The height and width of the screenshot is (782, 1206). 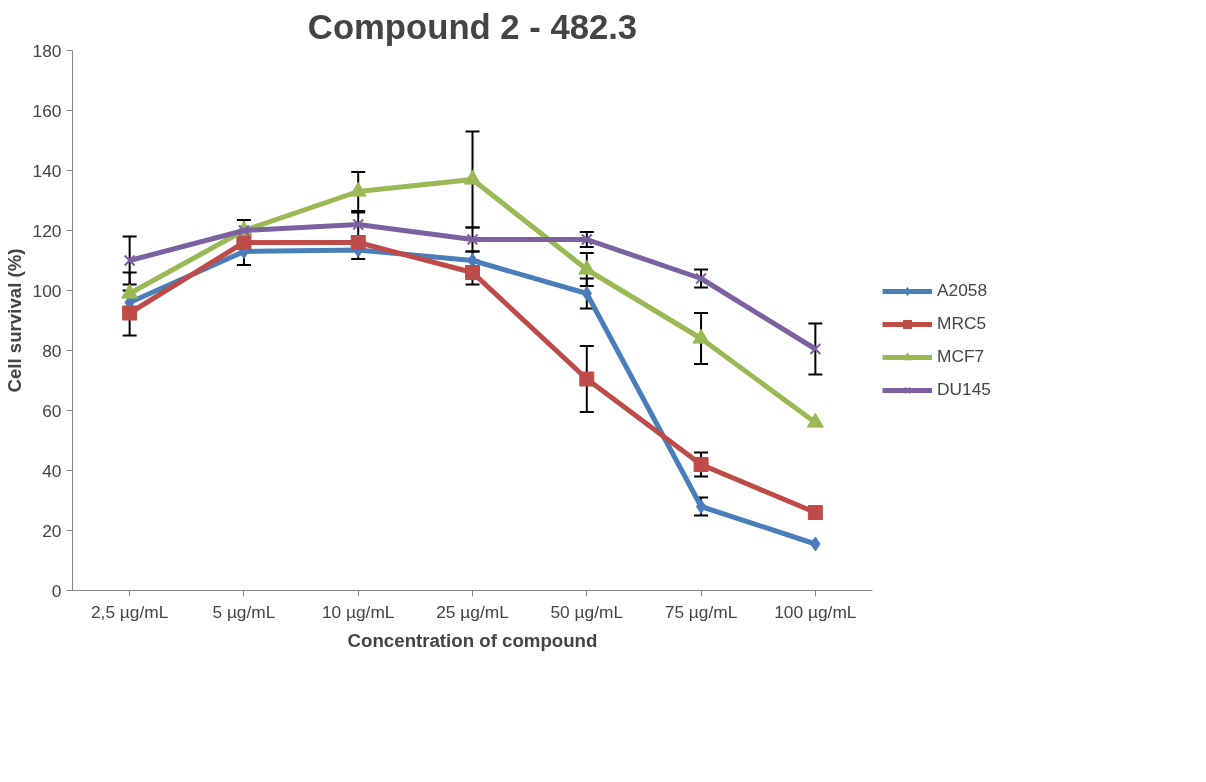 What do you see at coordinates (472, 26) in the screenshot?
I see `chart-title: Compound 2 - 482.3` at bounding box center [472, 26].